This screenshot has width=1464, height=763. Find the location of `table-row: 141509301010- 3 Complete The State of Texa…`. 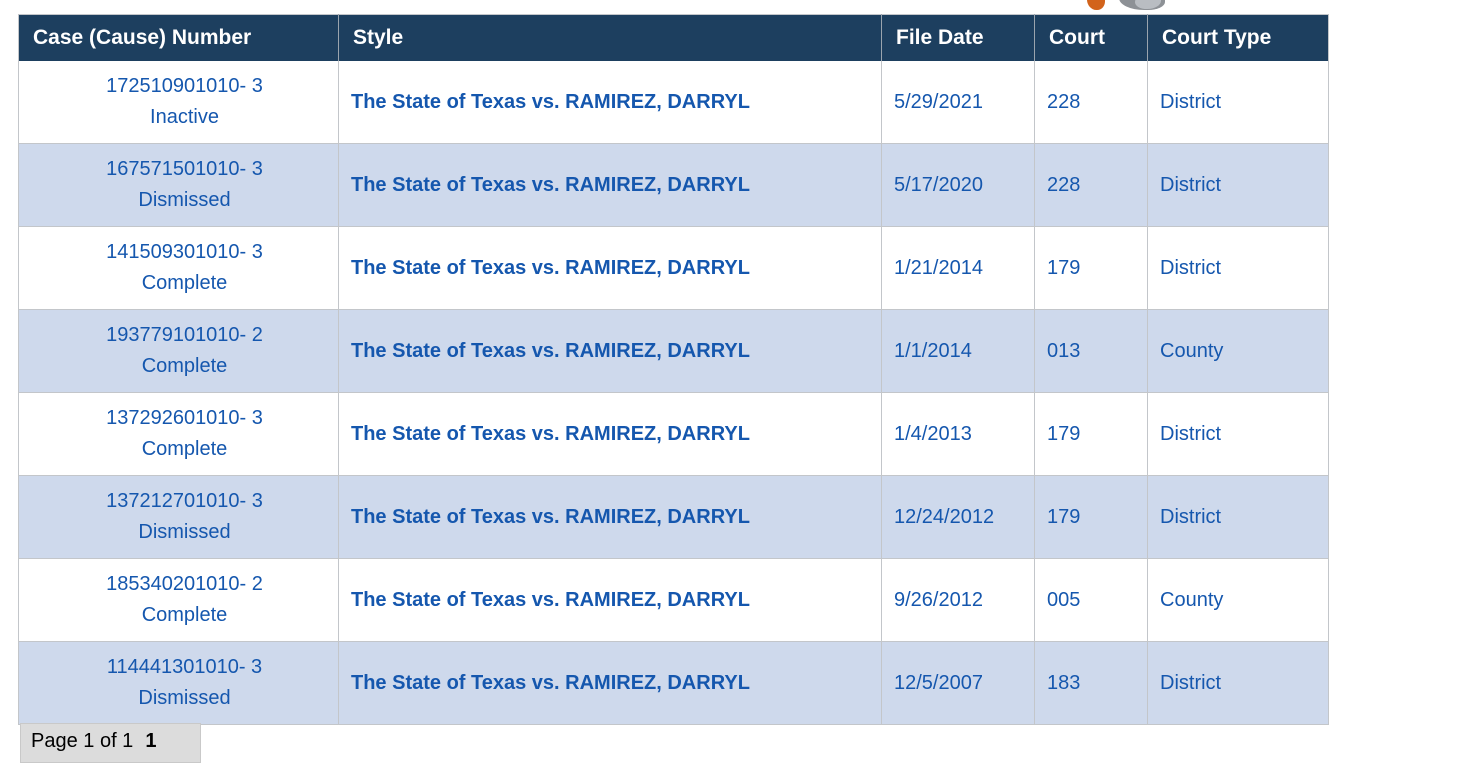

table-row: 141509301010- 3 Complete The State of Texa… is located at coordinates (673, 268).